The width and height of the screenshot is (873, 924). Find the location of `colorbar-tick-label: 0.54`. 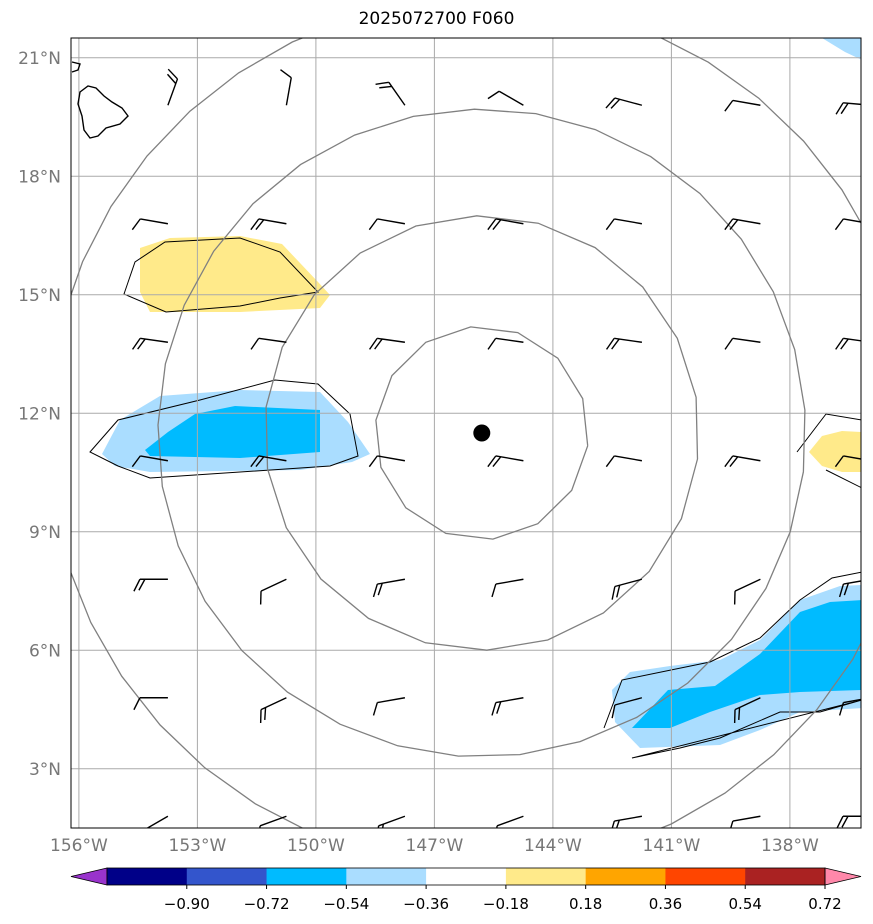

colorbar-tick-label: 0.54 is located at coordinates (745, 904).